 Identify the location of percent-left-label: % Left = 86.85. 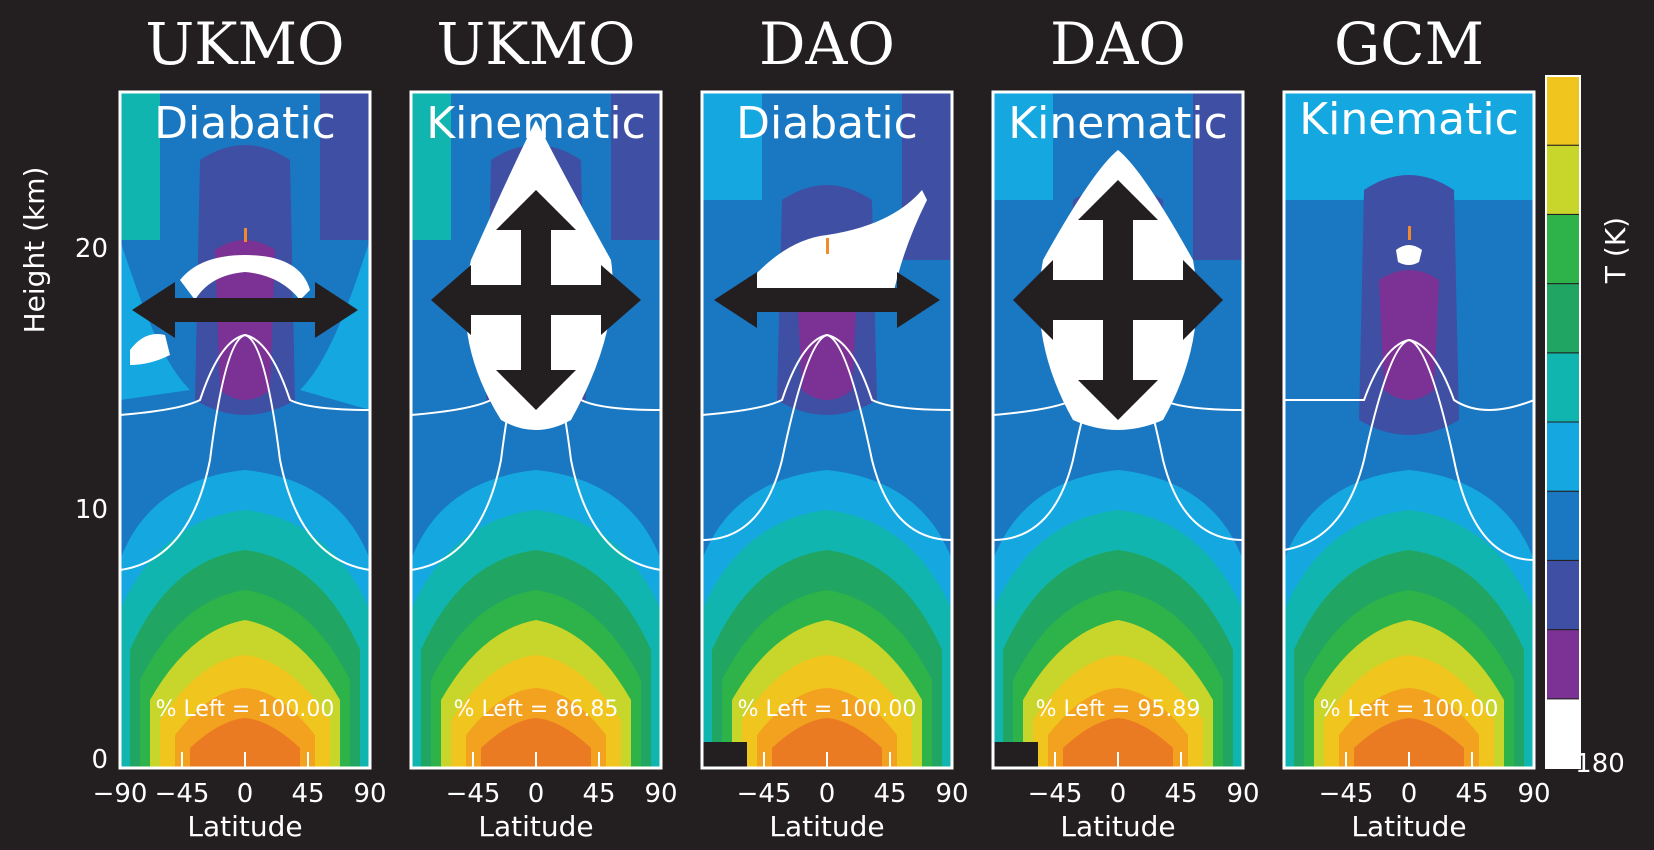
(536, 709).